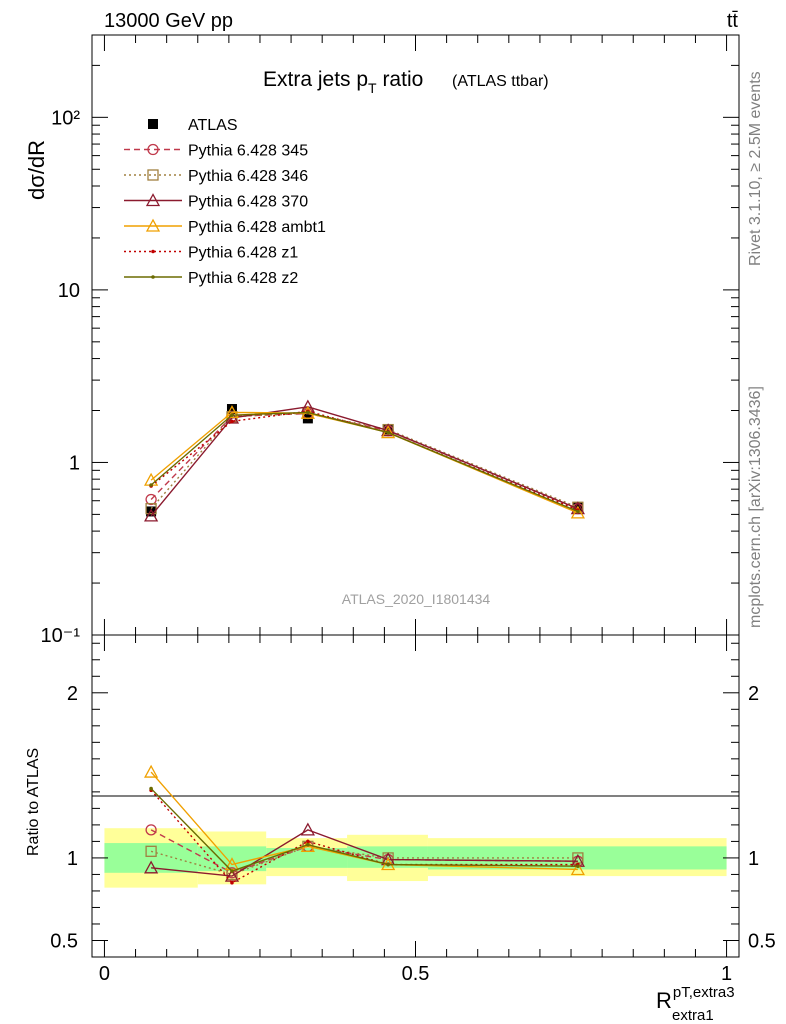 This screenshot has width=786, height=1024. Describe the element at coordinates (664, 1000) in the screenshot. I see `x-axis-label-main: R` at that location.